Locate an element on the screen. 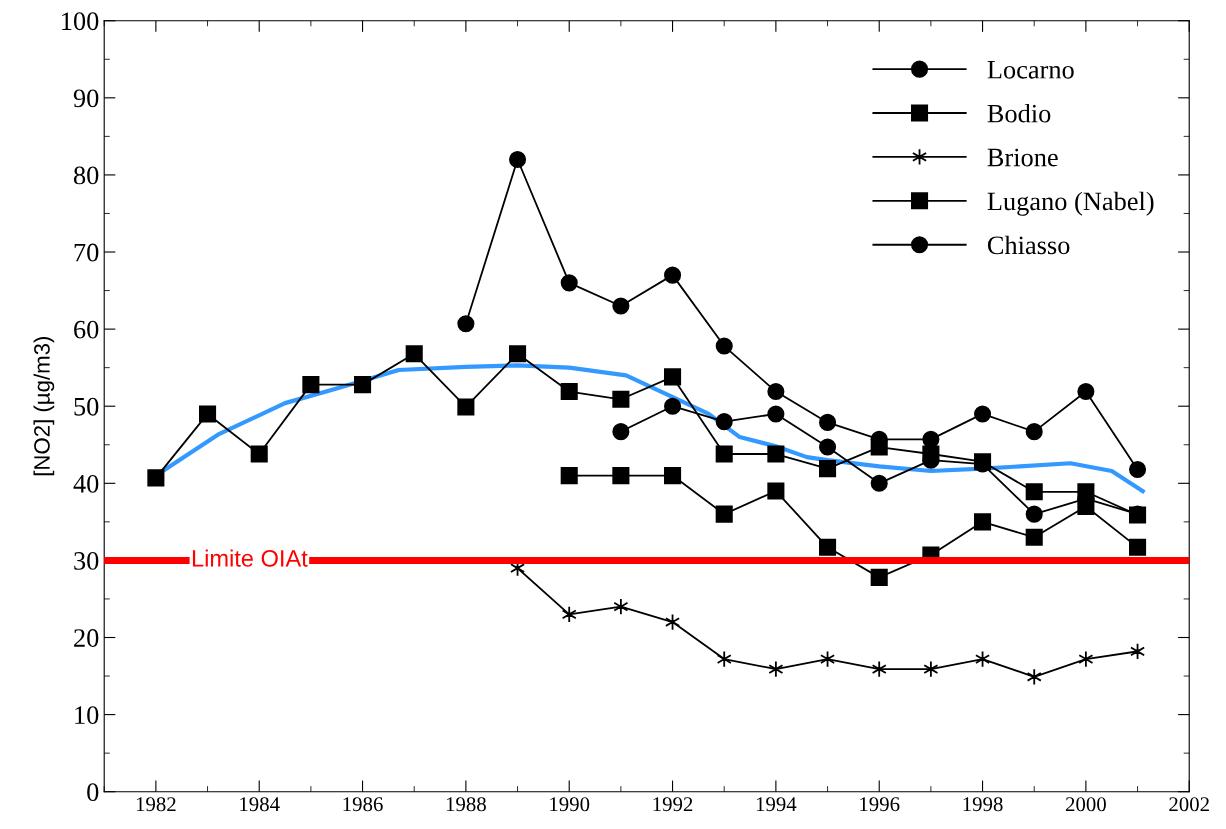 This screenshot has height=829, width=1226. y-tick-label: 10 is located at coordinates (87, 715).